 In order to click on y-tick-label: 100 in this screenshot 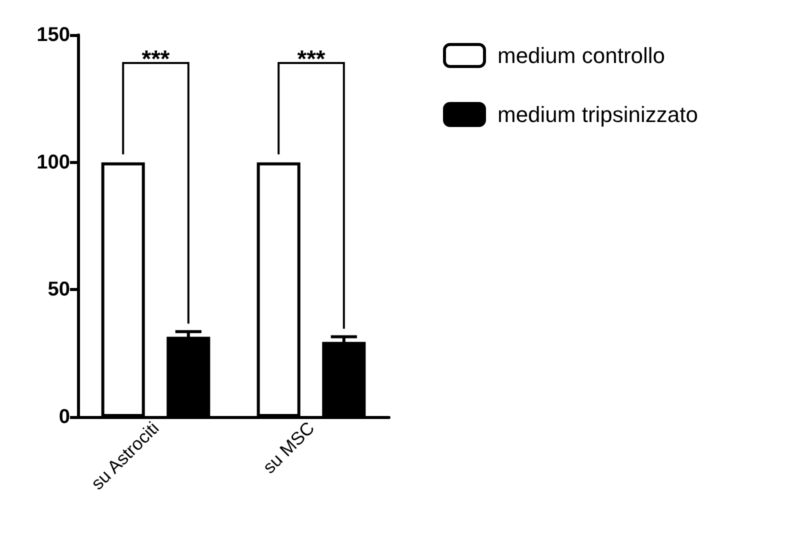, I will do `click(53, 162)`.